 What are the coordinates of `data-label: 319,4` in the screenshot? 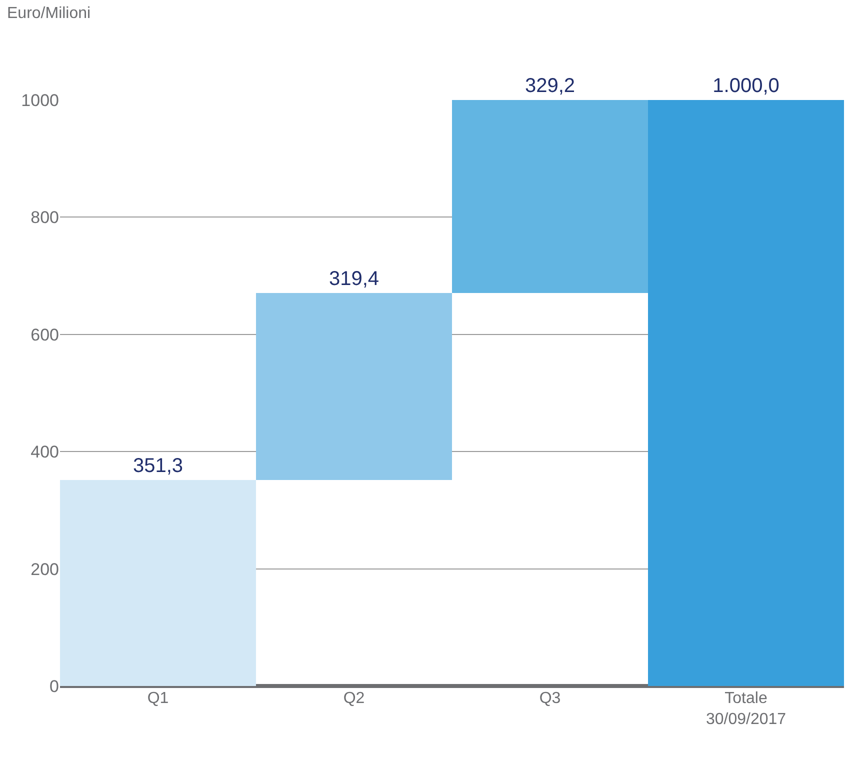 It's located at (354, 279).